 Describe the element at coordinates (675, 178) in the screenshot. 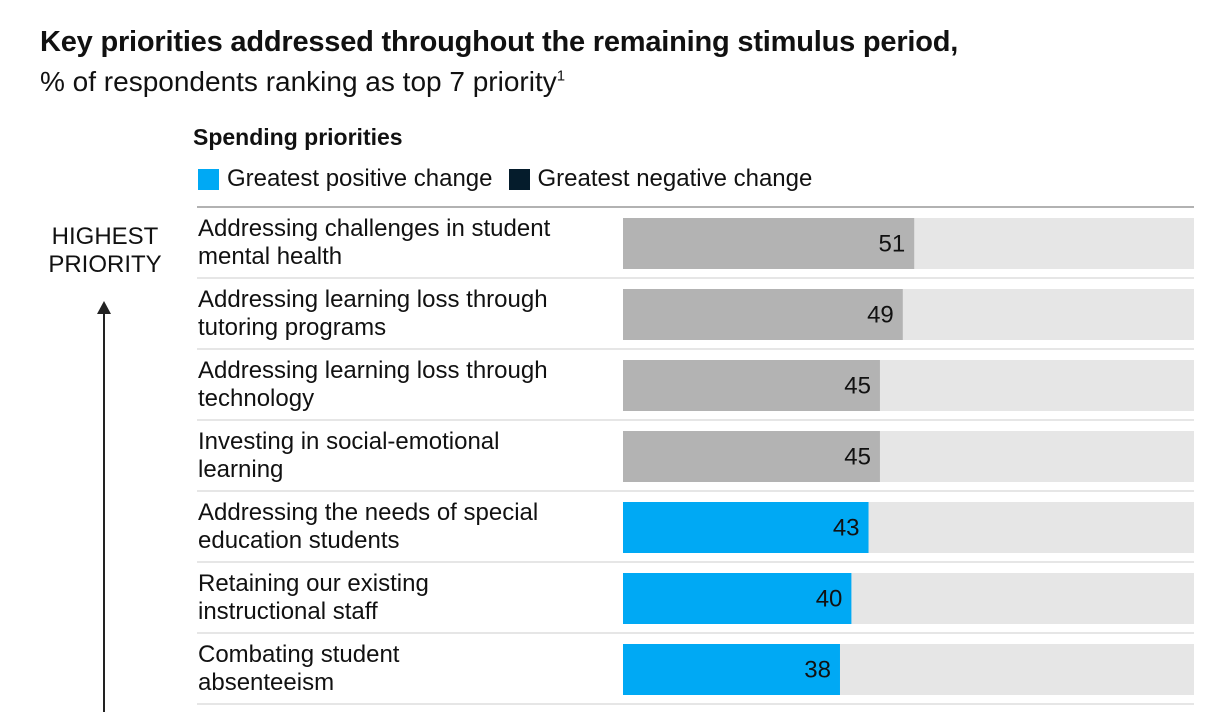

I see `legend-label-negative: Greatest negative change` at that location.